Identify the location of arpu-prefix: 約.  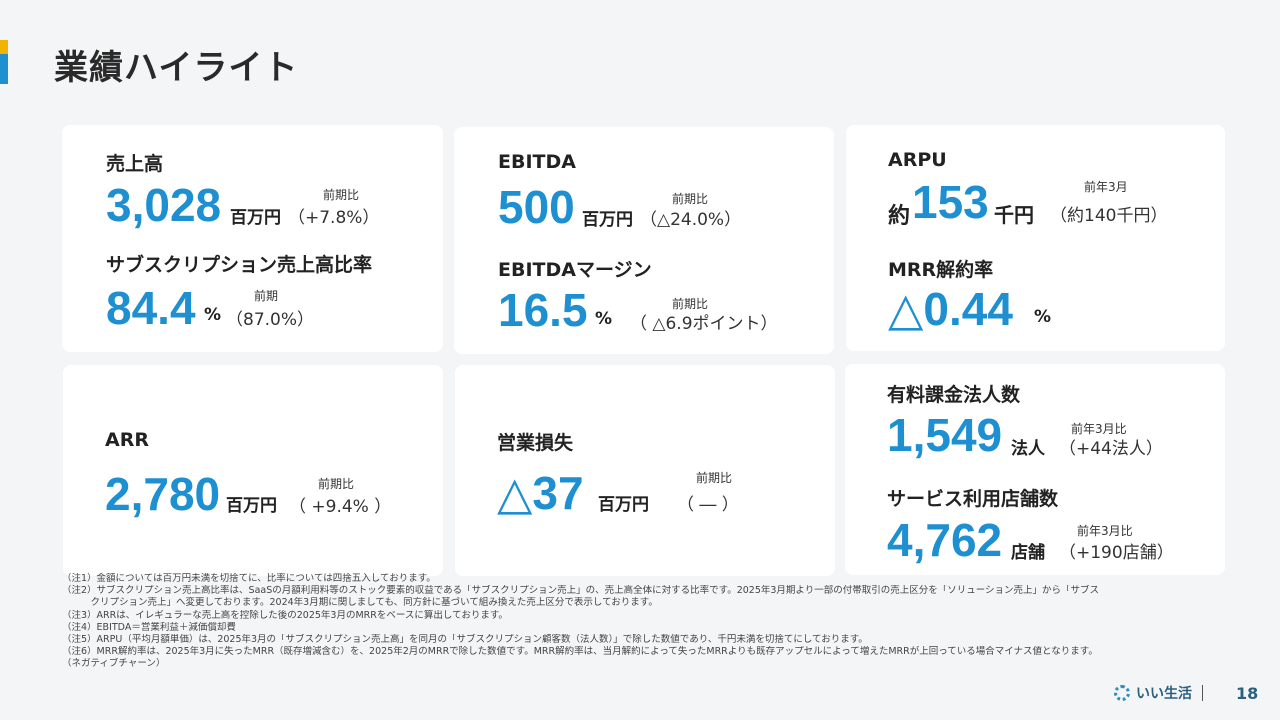
(899, 216).